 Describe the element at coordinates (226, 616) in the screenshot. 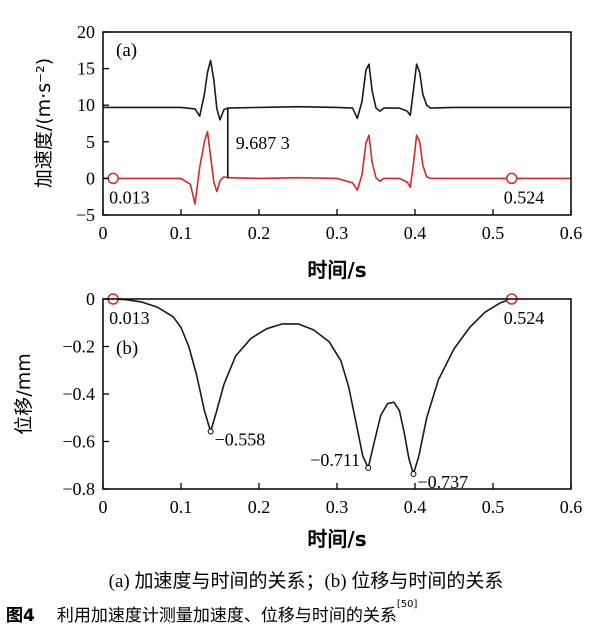

I see `figure-caption-text: 利用加速度计测量加速度、位移与时间的关系` at that location.